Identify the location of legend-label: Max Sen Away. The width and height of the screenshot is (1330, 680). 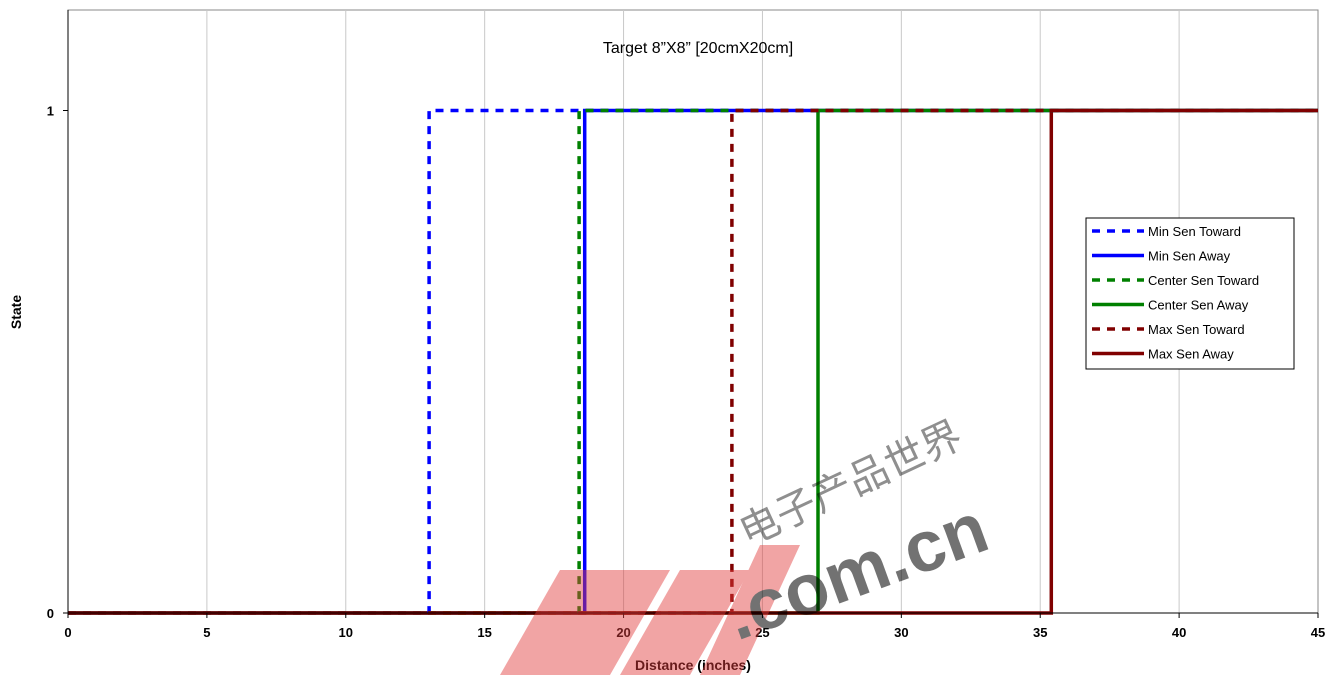
(1191, 354).